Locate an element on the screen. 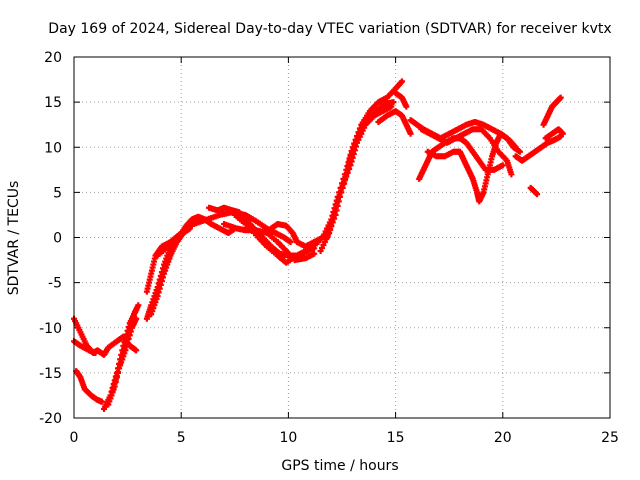 The width and height of the screenshot is (640, 480). y-tick-label: 5 is located at coordinates (57, 193).